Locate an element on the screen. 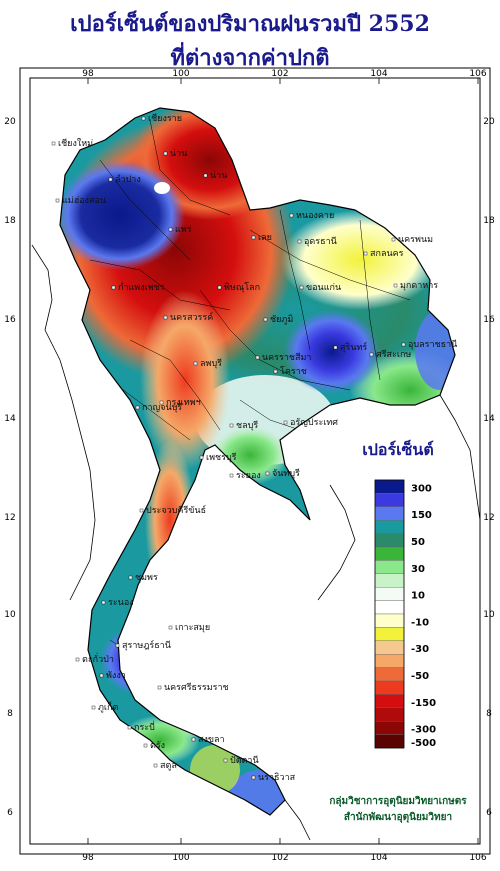  left-axis-labels: 20 18 16 14 12 10 8 6 is located at coordinates (10, 467).